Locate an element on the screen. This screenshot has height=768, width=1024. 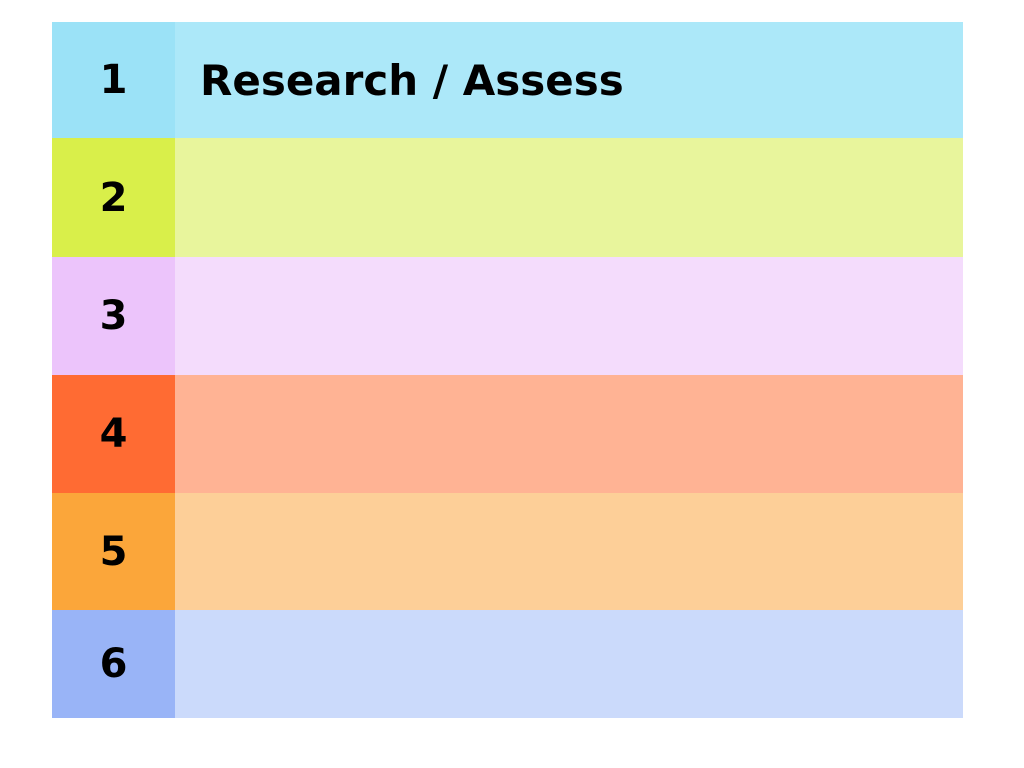
step-row: 4 is located at coordinates (507, 434).